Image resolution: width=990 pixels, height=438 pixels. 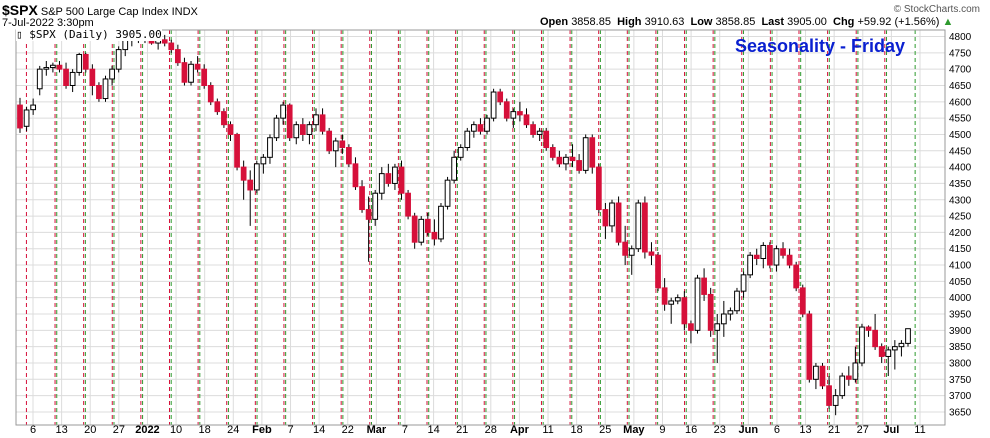 What do you see at coordinates (405, 430) in the screenshot?
I see `x-tick-label: 7` at bounding box center [405, 430].